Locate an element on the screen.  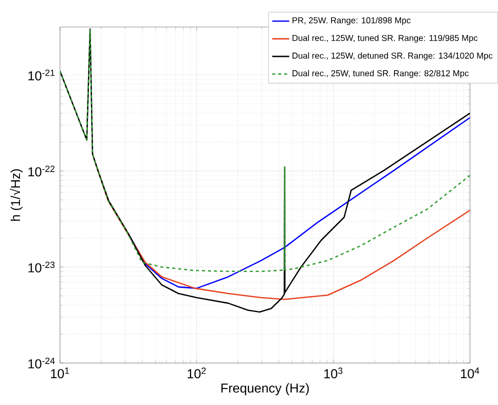
x-axis-title: Frequency (Hz) is located at coordinates (265, 389).